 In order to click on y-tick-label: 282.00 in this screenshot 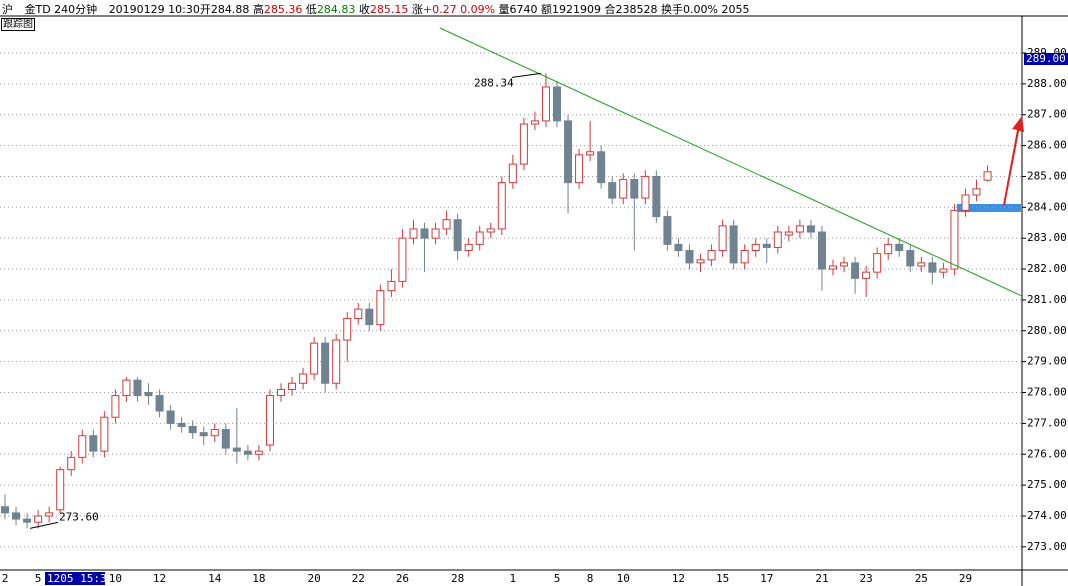, I will do `click(1047, 268)`.